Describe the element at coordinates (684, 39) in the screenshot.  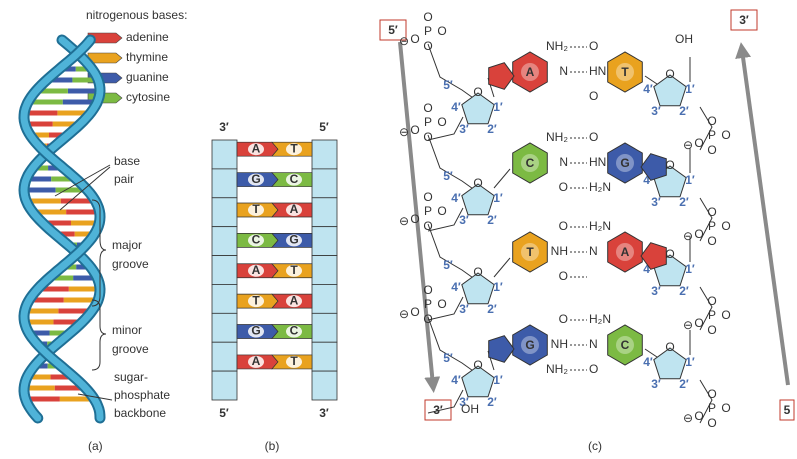
I see `label: OH` at that location.